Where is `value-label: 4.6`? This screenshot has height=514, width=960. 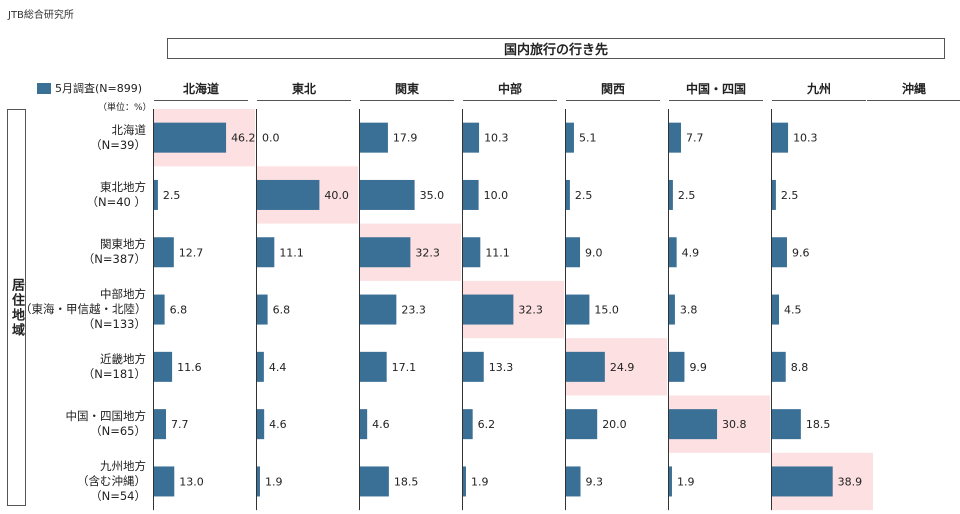
value-label: 4.6 is located at coordinates (278, 424).